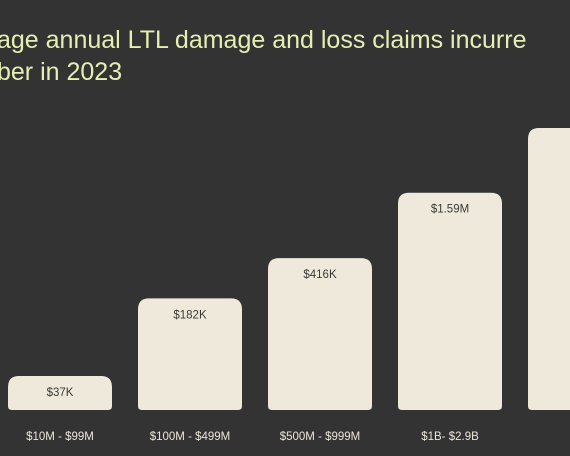  I want to click on x-tick-label: $1B- $2.9B, so click(450, 437).